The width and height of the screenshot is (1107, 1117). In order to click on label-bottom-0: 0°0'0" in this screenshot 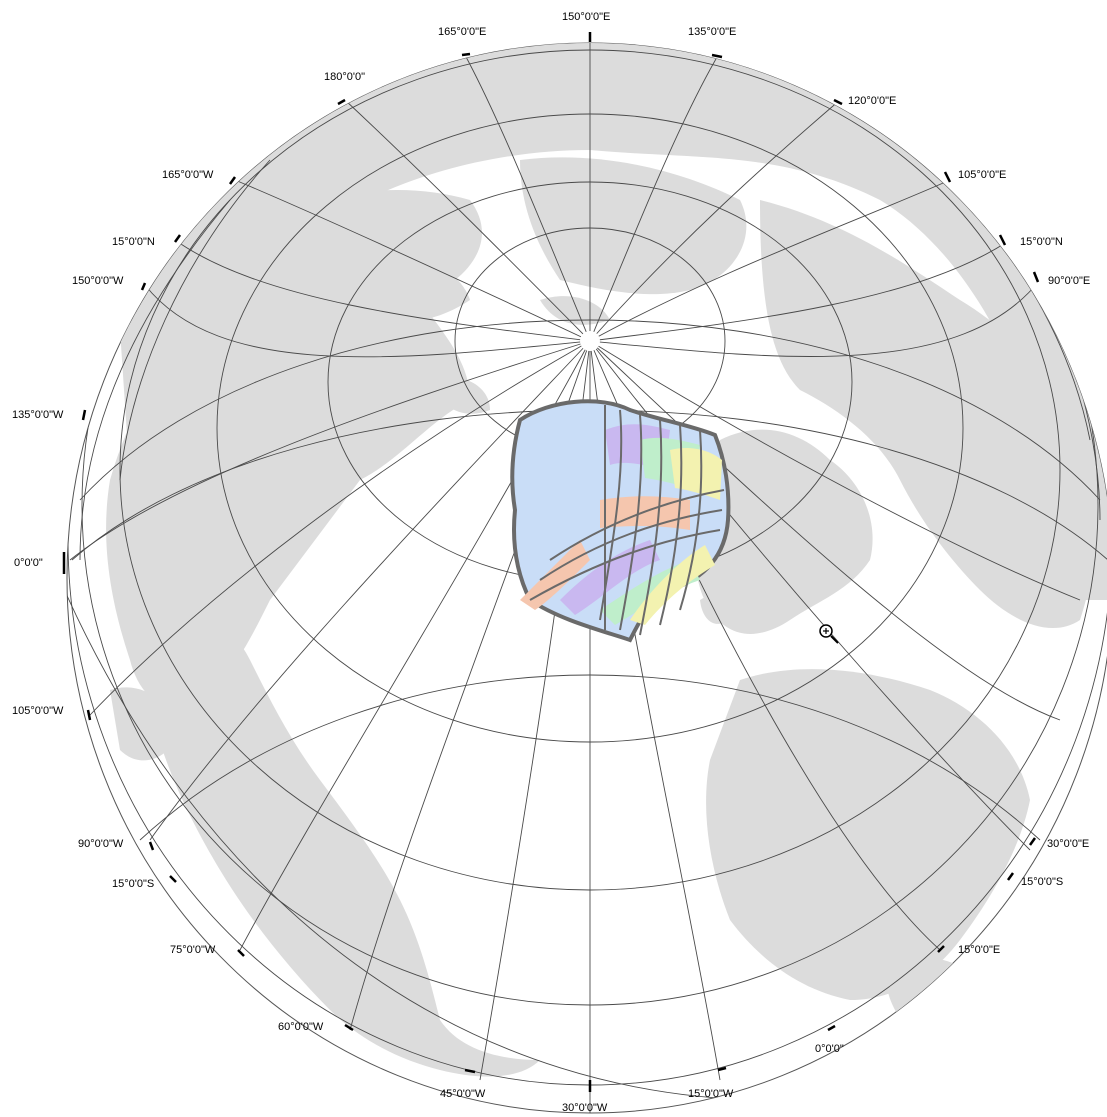, I will do `click(829, 1049)`.